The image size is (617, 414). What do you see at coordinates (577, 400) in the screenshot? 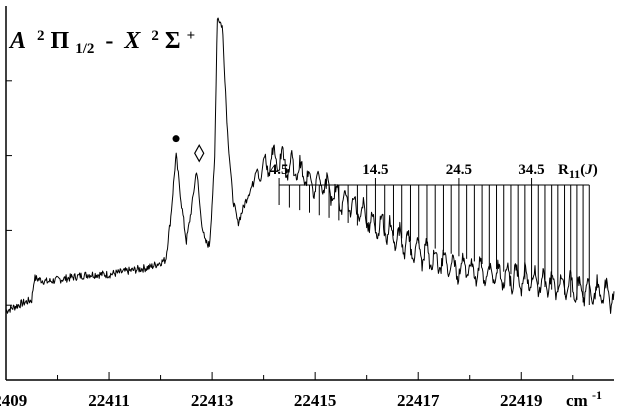
I see `x-unit-base: cm` at bounding box center [577, 400].